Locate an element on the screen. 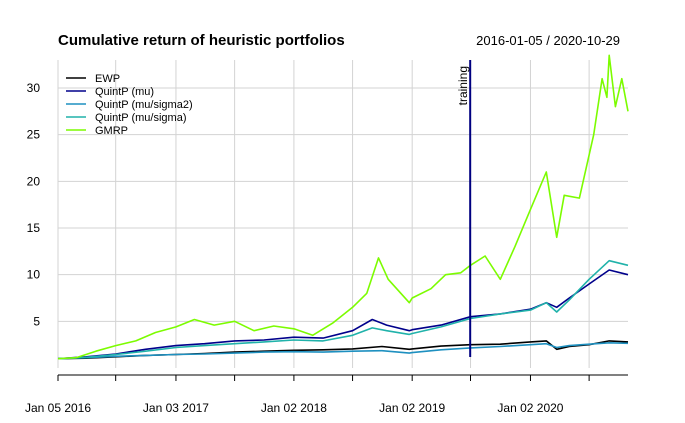 The height and width of the screenshot is (423, 685). training-label: training is located at coordinates (463, 85).